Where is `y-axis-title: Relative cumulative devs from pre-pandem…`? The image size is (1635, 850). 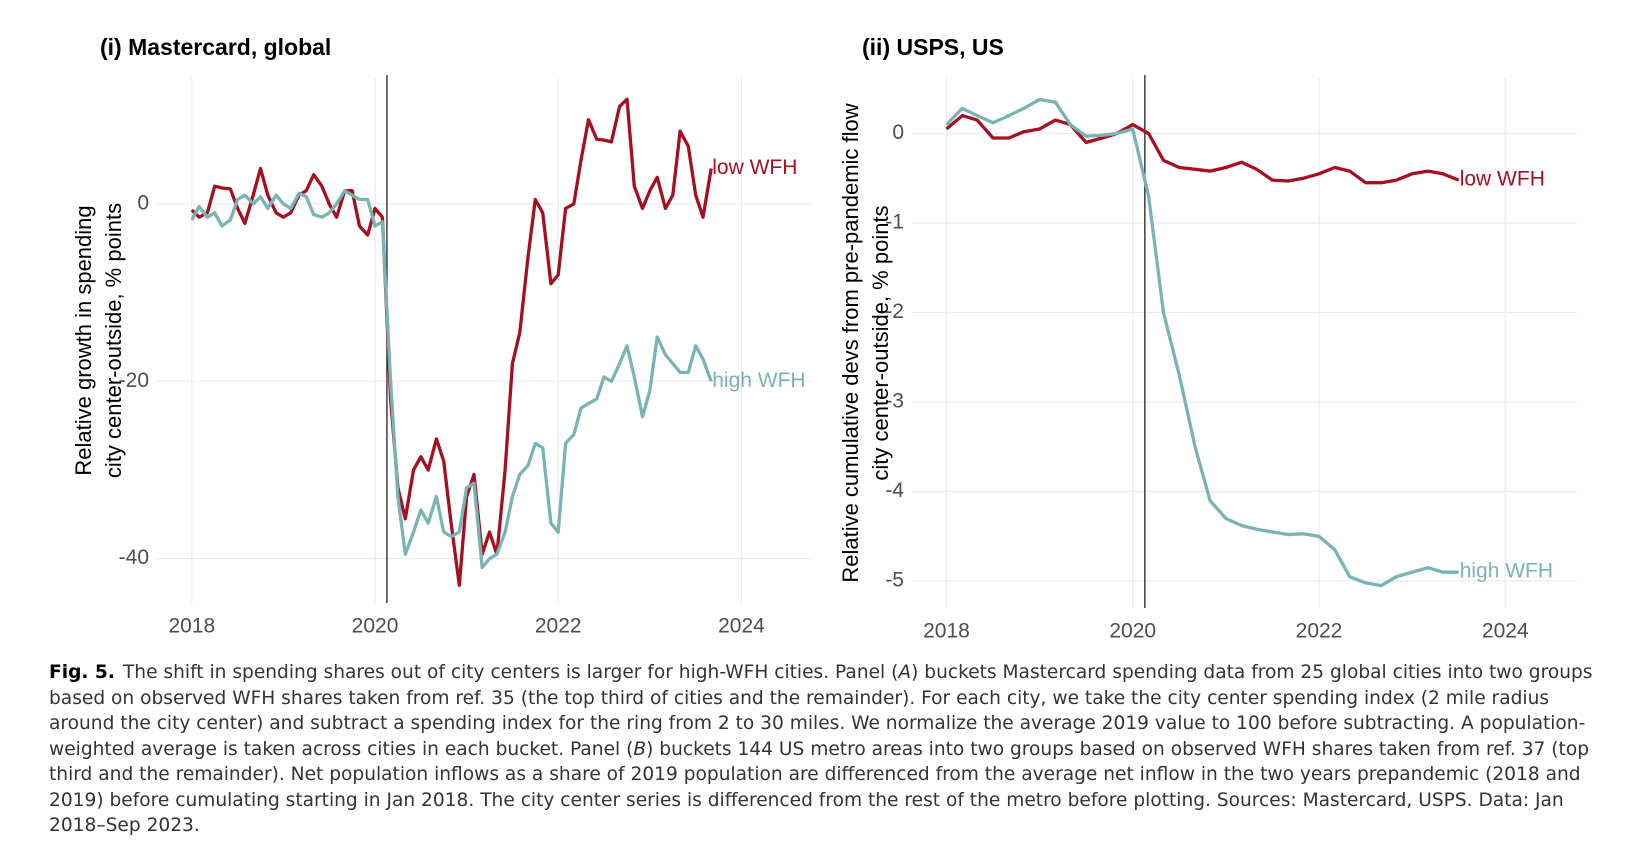 y-axis-title: Relative cumulative devs from pre-pandem… is located at coordinates (850, 342).